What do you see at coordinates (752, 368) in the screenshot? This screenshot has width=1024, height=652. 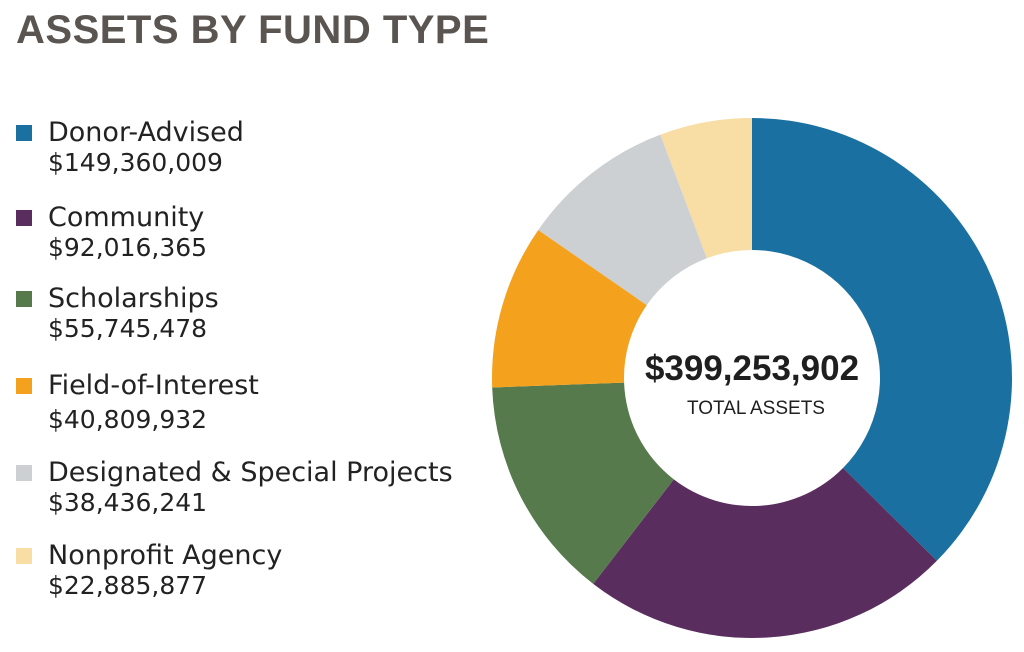 I see `center-total: $399,253,902` at bounding box center [752, 368].